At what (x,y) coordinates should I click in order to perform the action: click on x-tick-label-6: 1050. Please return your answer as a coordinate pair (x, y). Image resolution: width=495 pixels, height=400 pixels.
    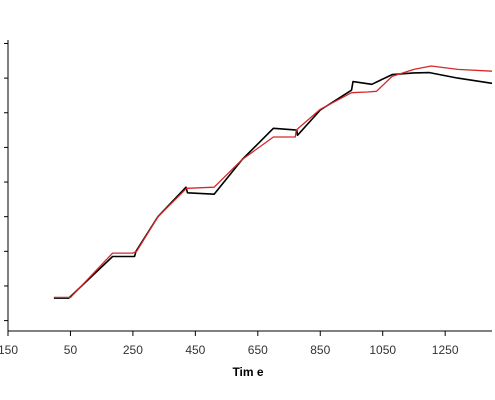
    Looking at the image, I should click on (382, 350).